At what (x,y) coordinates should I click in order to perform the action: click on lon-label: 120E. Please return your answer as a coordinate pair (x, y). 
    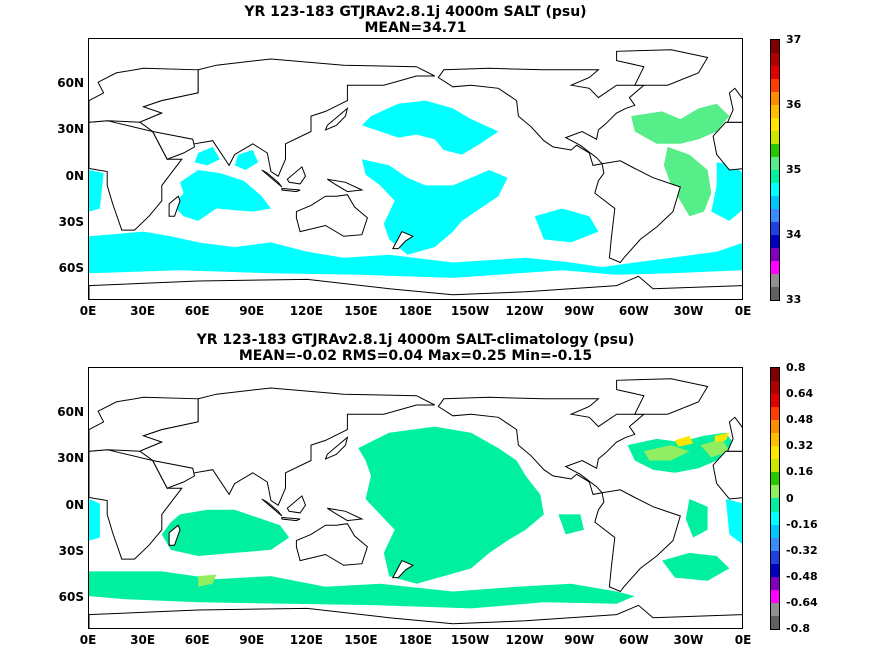
    Looking at the image, I should click on (306, 640).